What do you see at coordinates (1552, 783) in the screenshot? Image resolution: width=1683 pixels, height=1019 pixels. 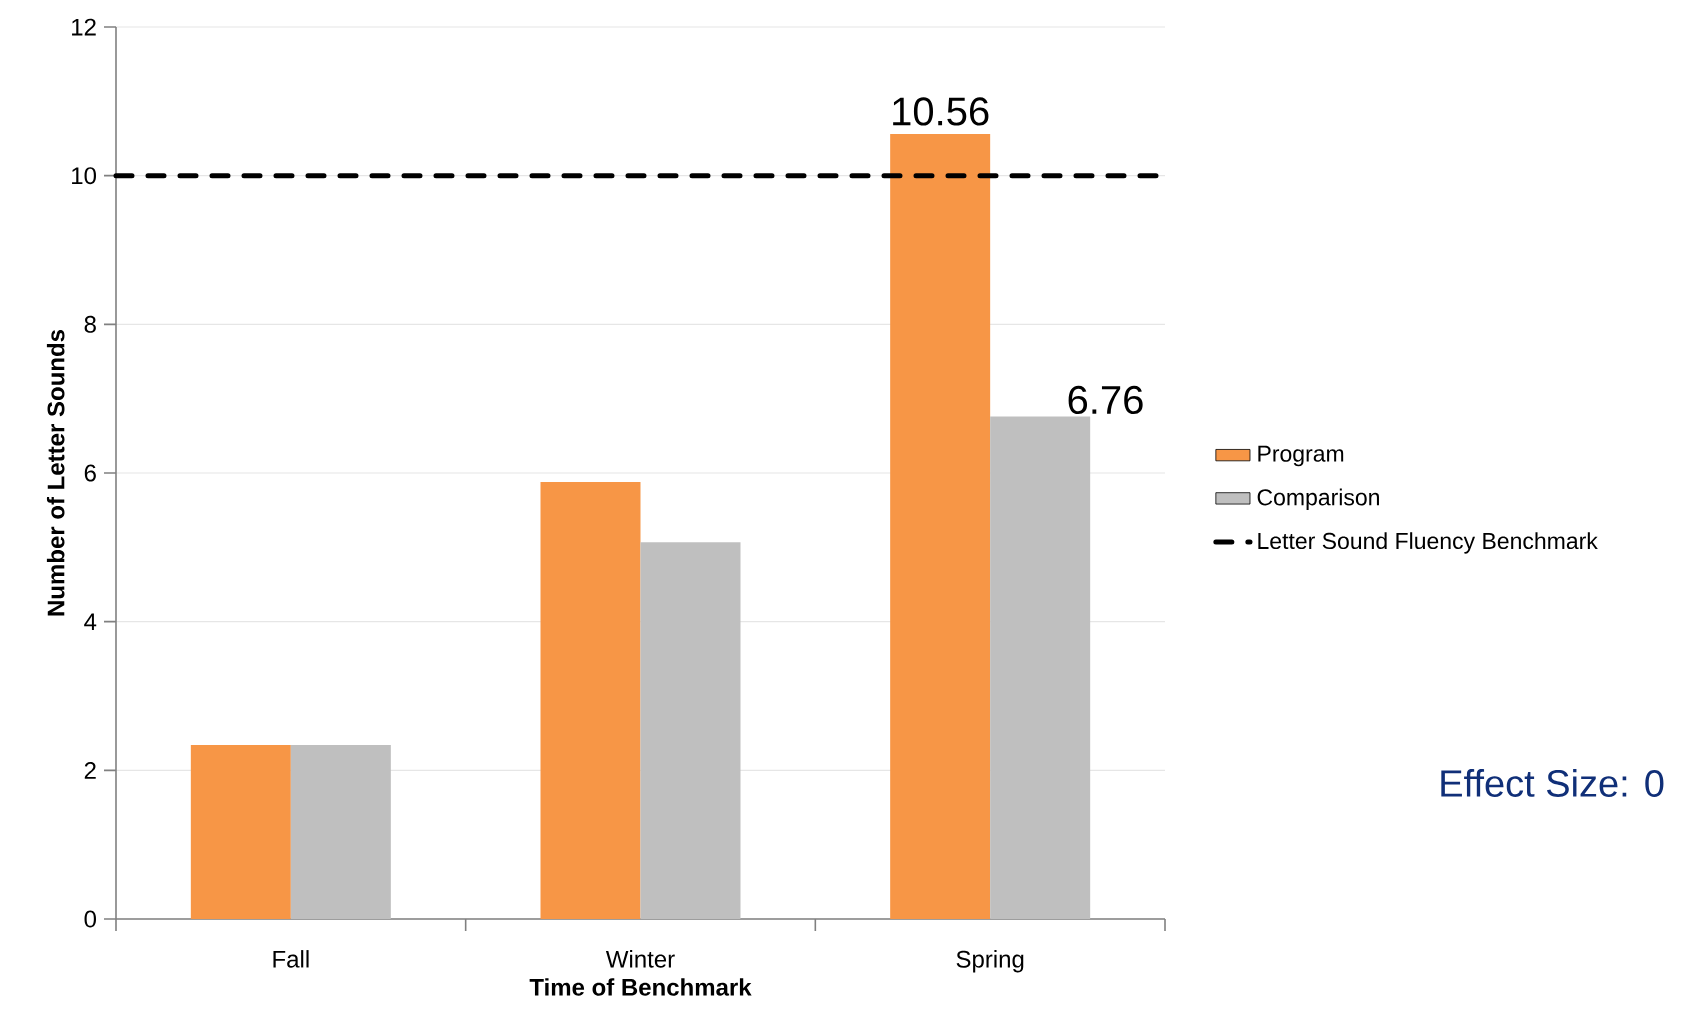 I see `text: Effect Size: 0` at bounding box center [1552, 783].